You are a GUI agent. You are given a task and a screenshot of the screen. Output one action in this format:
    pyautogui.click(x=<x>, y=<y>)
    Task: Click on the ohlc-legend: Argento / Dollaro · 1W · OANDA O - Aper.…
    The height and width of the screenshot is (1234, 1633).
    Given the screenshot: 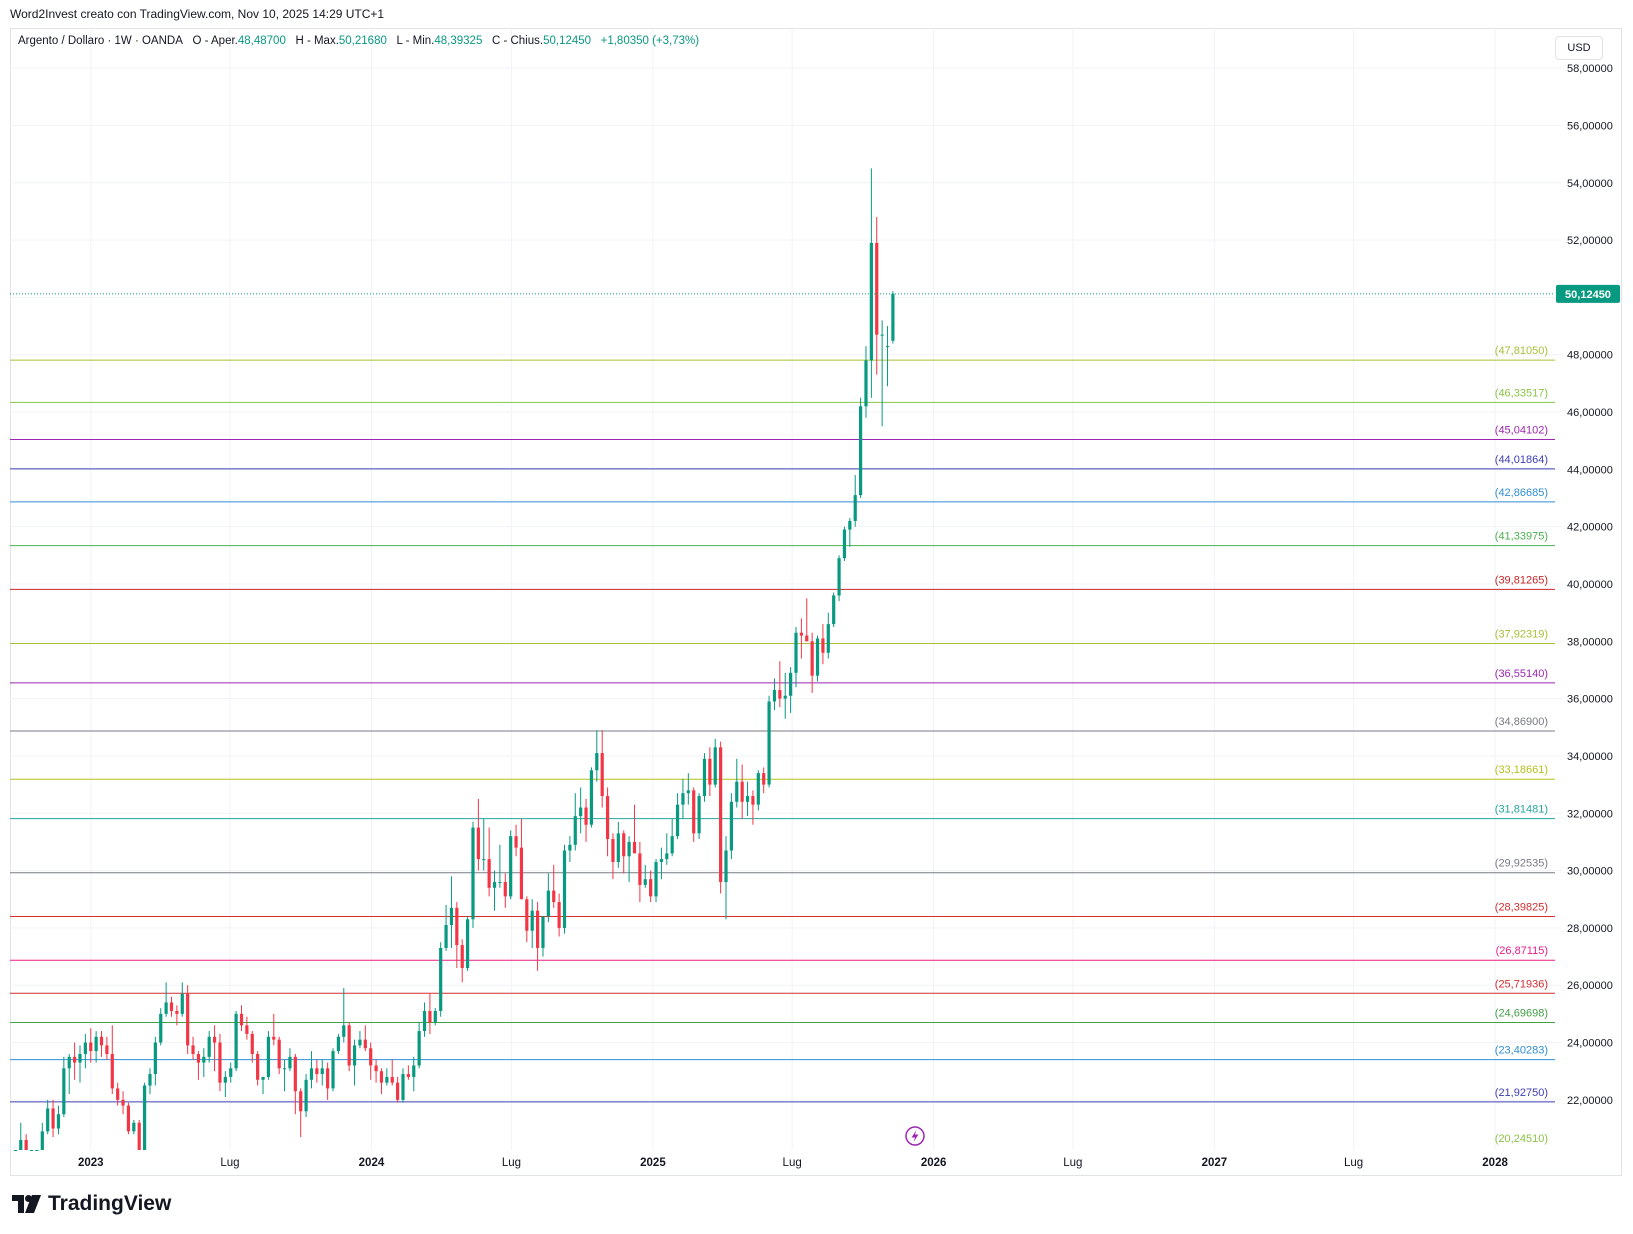 What is the action you would take?
    pyautogui.click(x=358, y=41)
    